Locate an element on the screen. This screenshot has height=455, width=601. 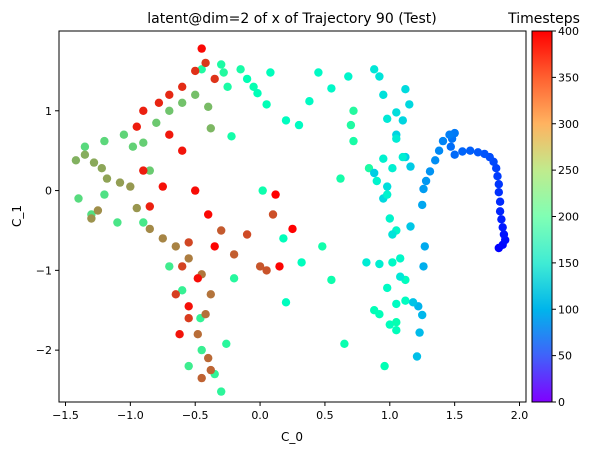
colorbar-tick-label: 300 is located at coordinates (568, 124).